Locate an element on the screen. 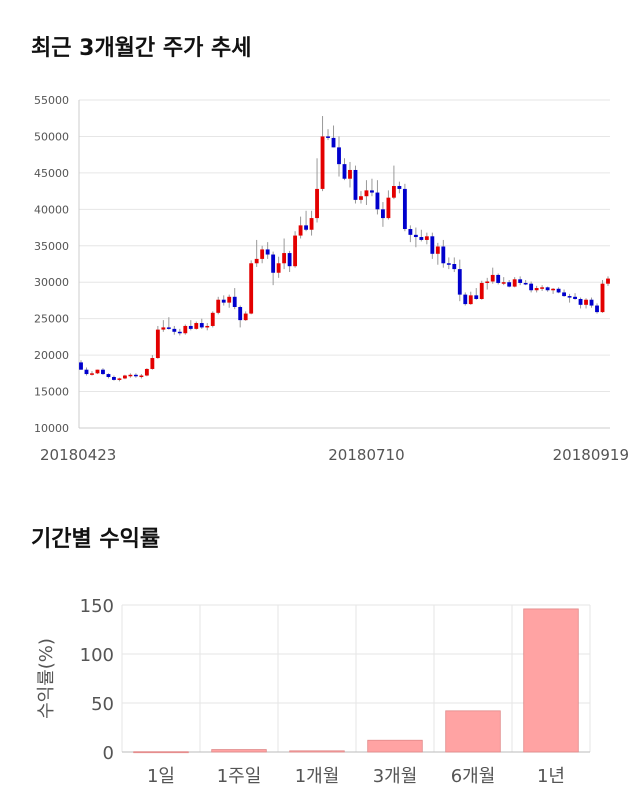 This screenshot has width=640, height=810. x-tick-label: 1개월 is located at coordinates (317, 776).